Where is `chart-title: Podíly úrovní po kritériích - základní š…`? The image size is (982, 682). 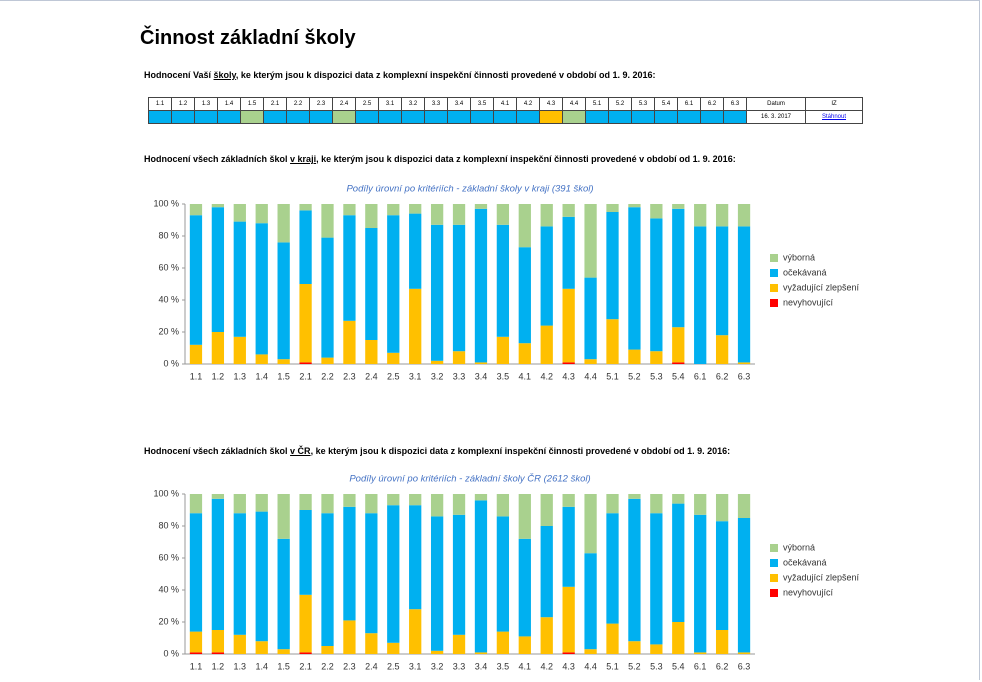
chart-title: Podíly úrovní po kritériích - základní š… is located at coordinates (469, 189).